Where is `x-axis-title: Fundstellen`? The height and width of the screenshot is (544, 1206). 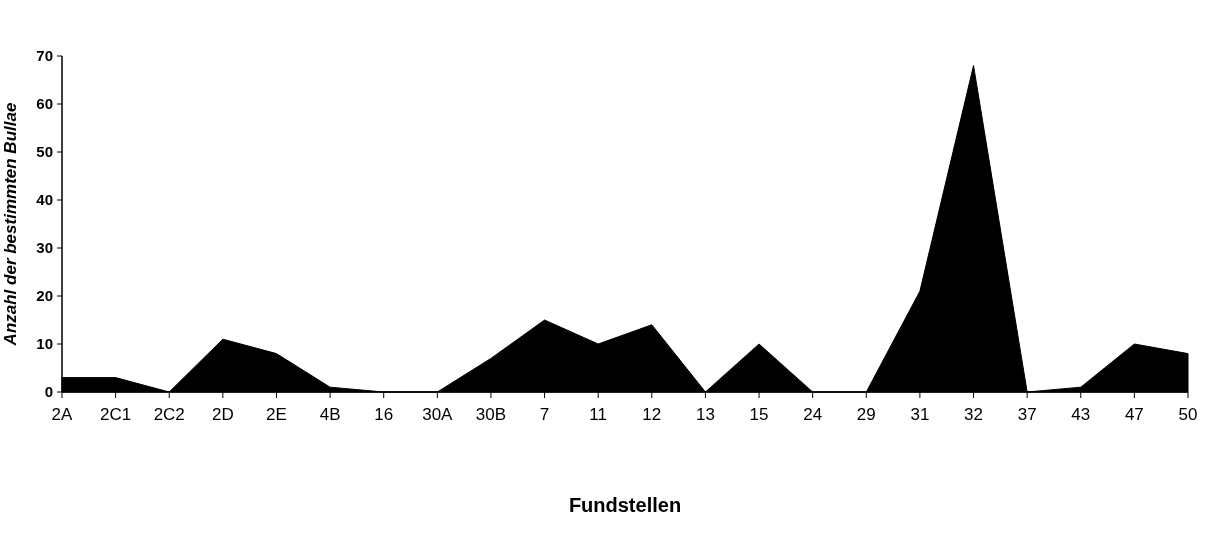
x-axis-title: Fundstellen is located at coordinates (625, 505).